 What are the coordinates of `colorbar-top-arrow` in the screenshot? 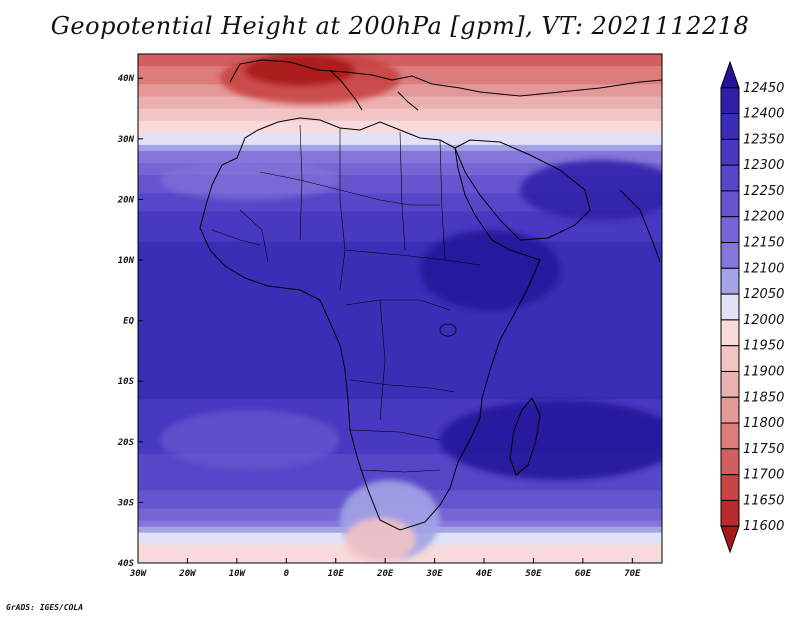 It's located at (730, 74).